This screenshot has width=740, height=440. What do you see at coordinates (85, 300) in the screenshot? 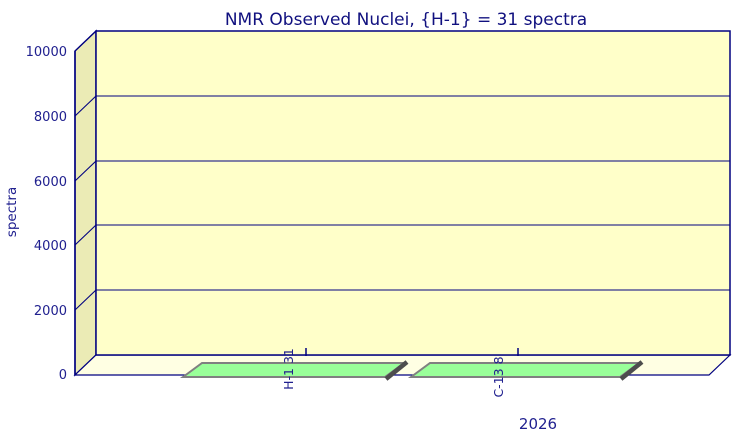
I see `wall-diagonal-2000` at bounding box center [85, 300].